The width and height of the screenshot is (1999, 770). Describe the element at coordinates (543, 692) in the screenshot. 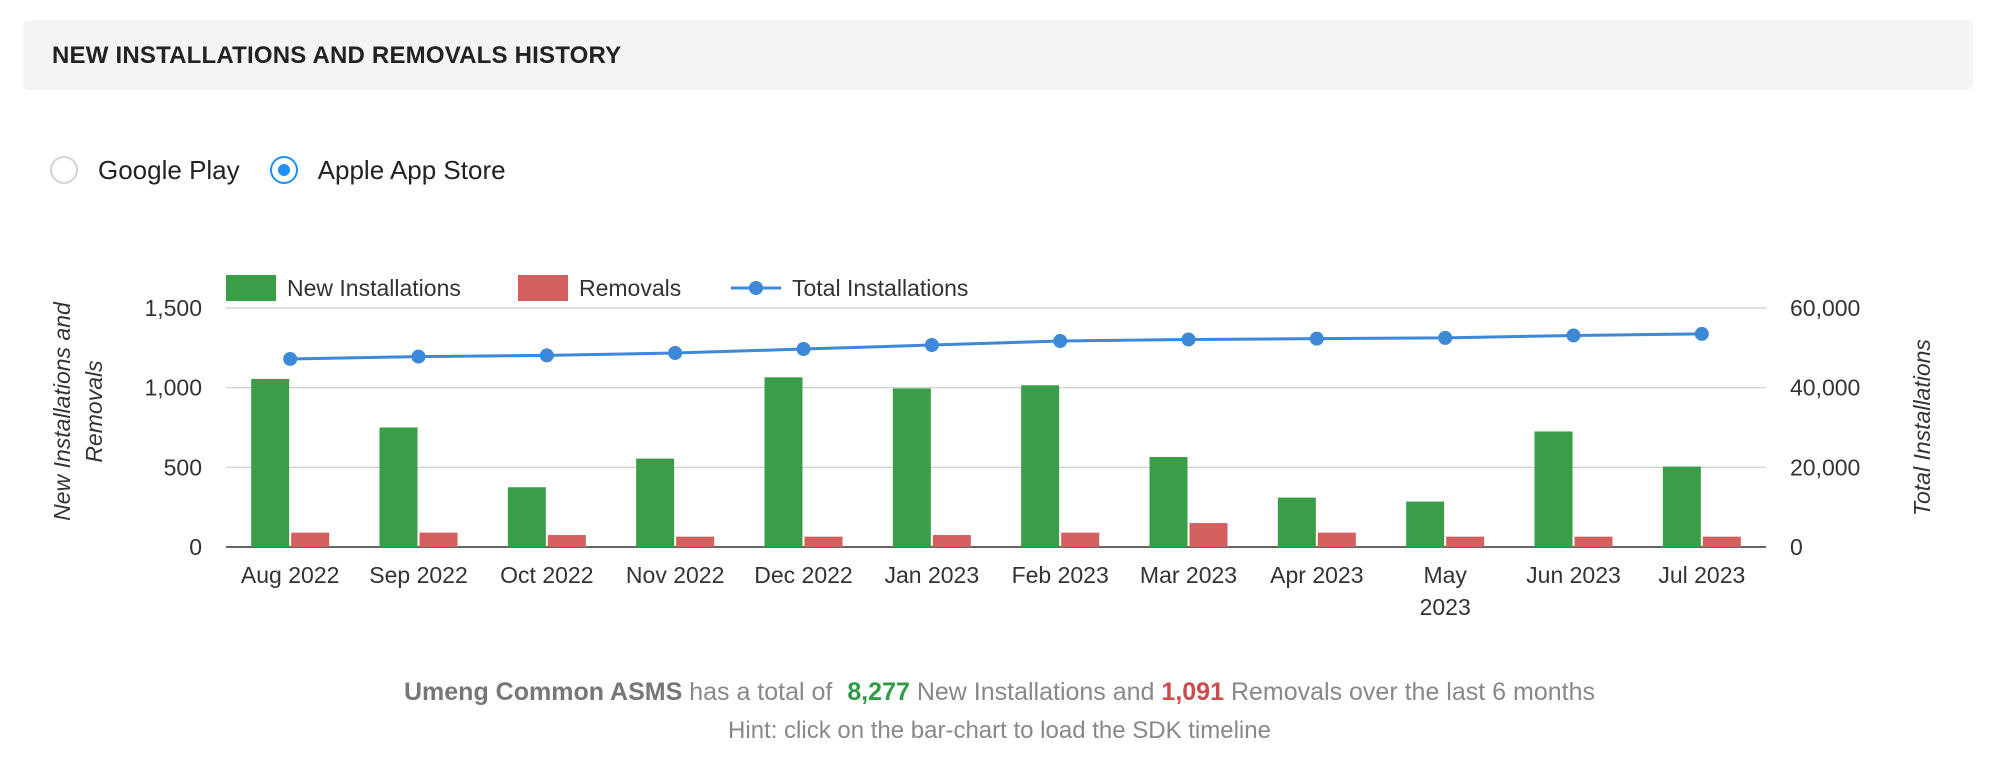

I see `app-name: Umeng Common ASMS` at that location.